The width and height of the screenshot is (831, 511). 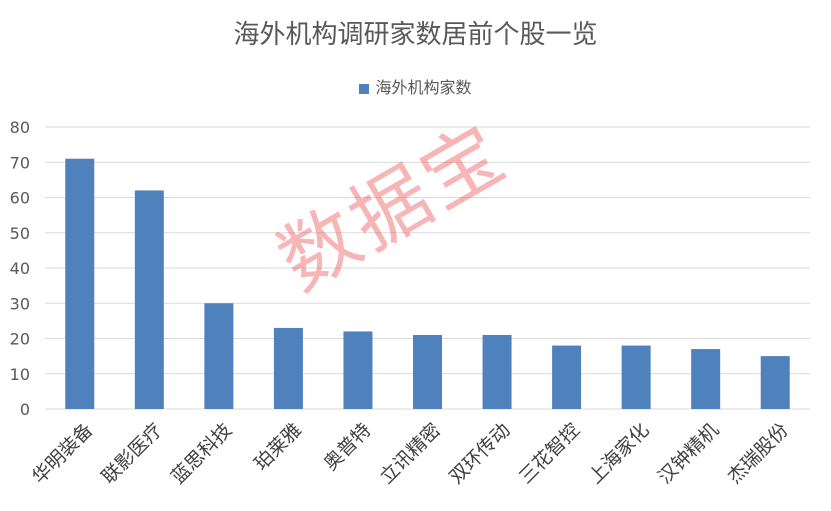 I want to click on x-tick-label: 三花智控, so click(x=549, y=453).